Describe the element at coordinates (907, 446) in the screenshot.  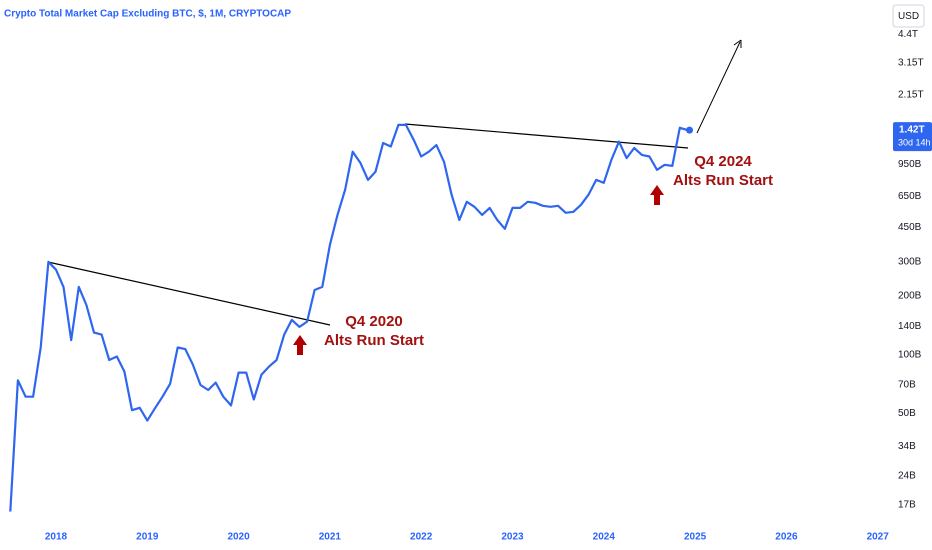
I see `y-tick-label: 34B` at that location.